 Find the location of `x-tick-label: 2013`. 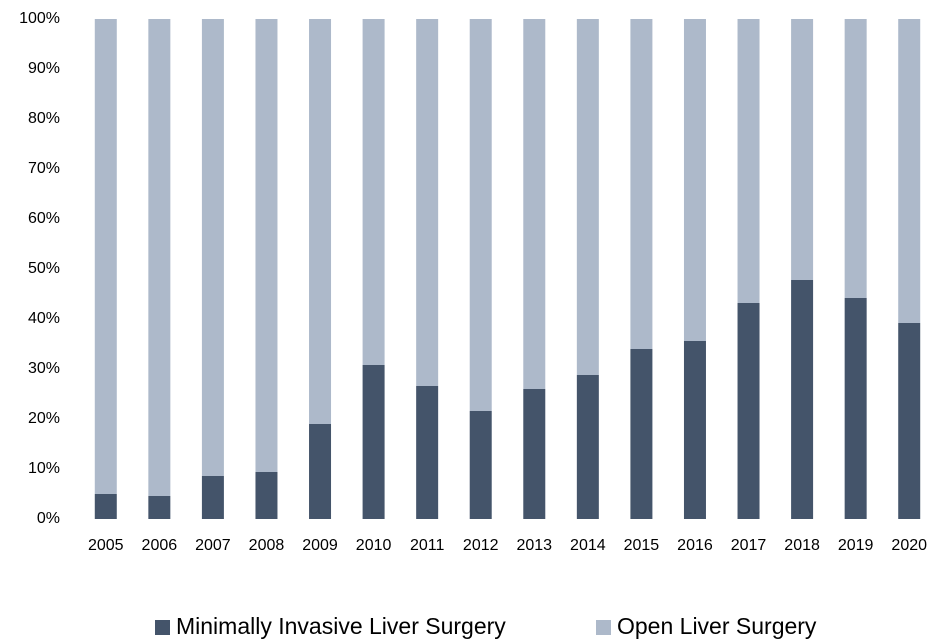

x-tick-label: 2013 is located at coordinates (534, 545).